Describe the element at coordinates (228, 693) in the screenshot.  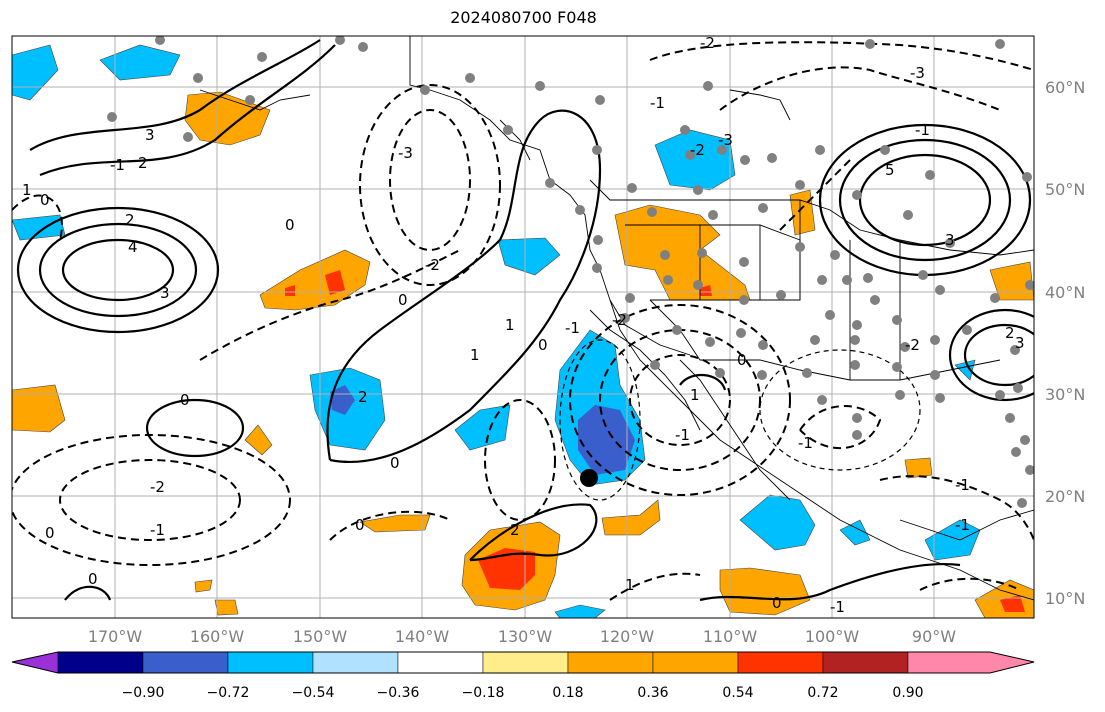
I see `colorbar-tick: −0.72` at that location.